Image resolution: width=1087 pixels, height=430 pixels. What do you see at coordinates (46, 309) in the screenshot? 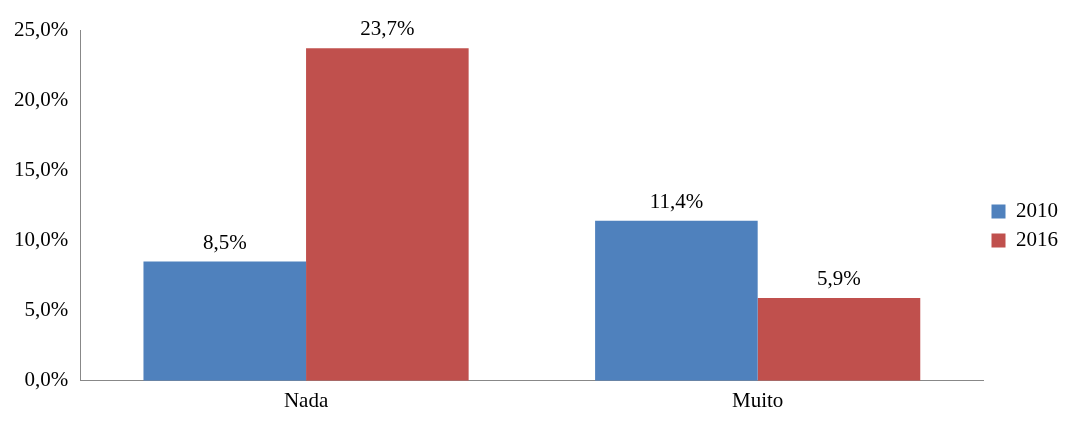
I see `y-tick-label: 5,0%` at bounding box center [46, 309].